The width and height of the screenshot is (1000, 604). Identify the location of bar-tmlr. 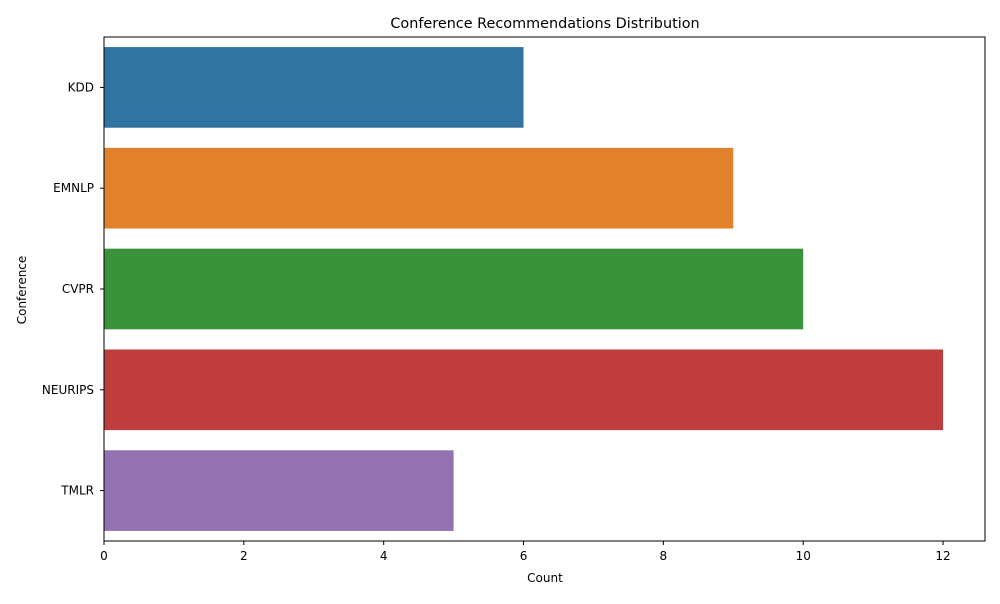
(279, 490).